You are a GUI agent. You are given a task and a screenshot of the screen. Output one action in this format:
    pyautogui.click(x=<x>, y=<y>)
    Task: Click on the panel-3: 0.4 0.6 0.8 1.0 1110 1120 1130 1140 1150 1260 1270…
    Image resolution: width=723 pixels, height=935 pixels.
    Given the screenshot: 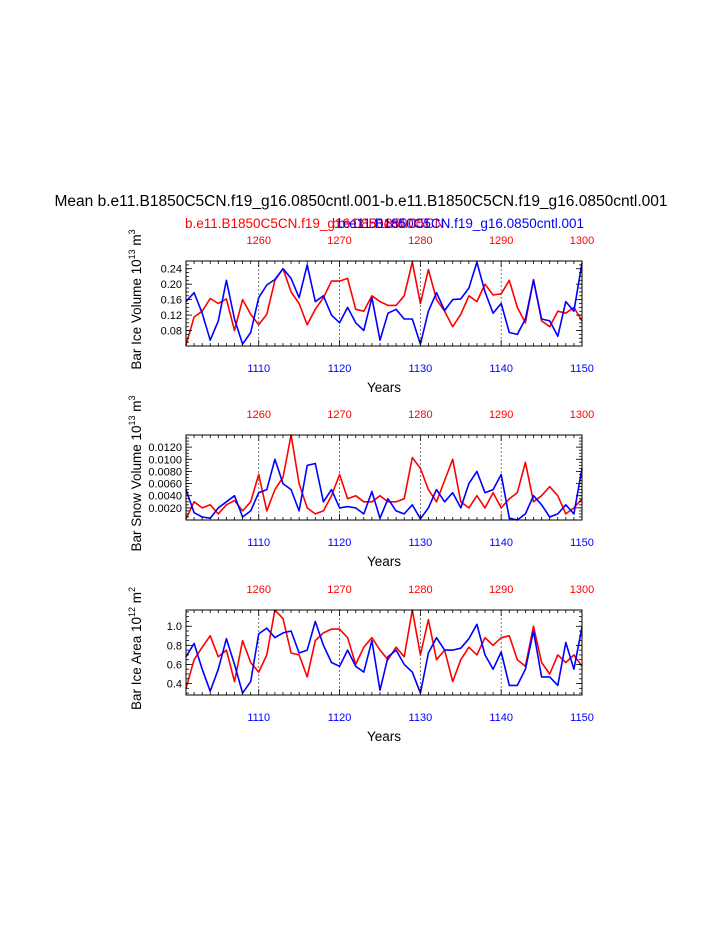 What is the action you would take?
    pyautogui.click(x=360, y=664)
    